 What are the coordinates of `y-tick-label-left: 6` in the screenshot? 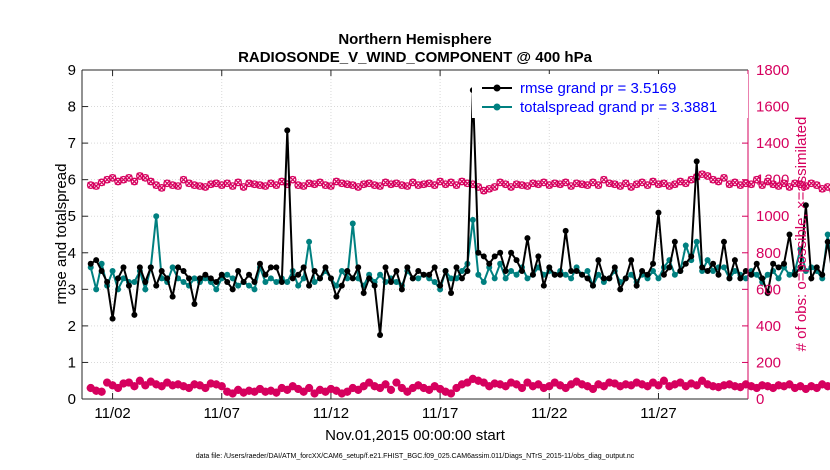 It's located at (72, 180).